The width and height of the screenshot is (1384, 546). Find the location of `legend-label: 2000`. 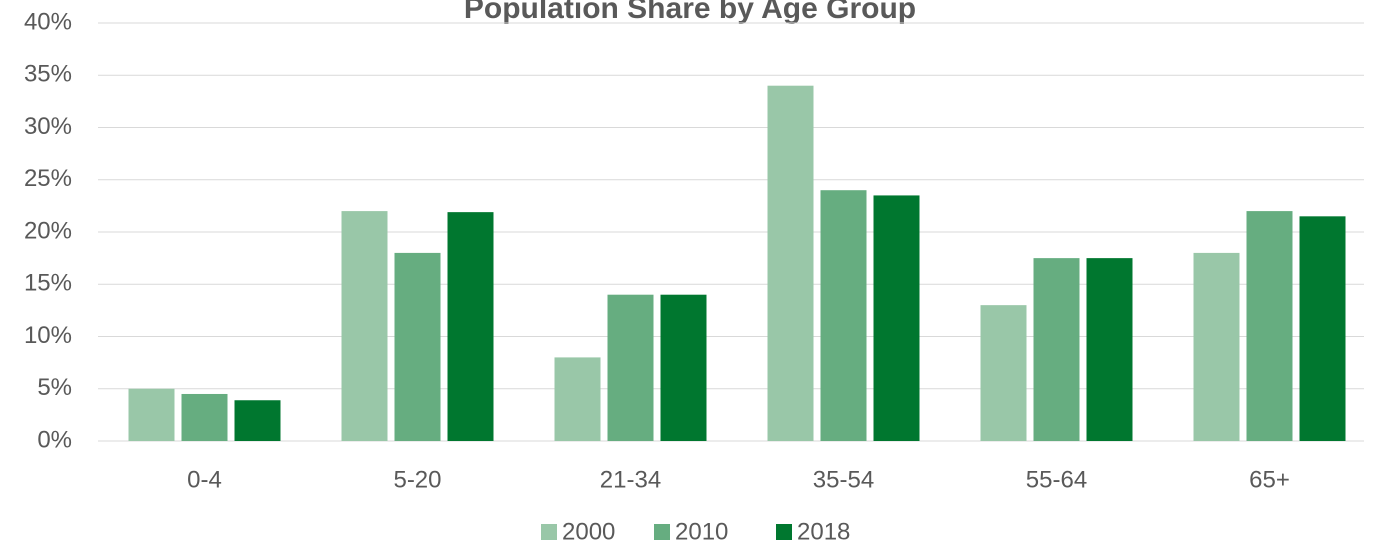

legend-label: 2000 is located at coordinates (588, 531).